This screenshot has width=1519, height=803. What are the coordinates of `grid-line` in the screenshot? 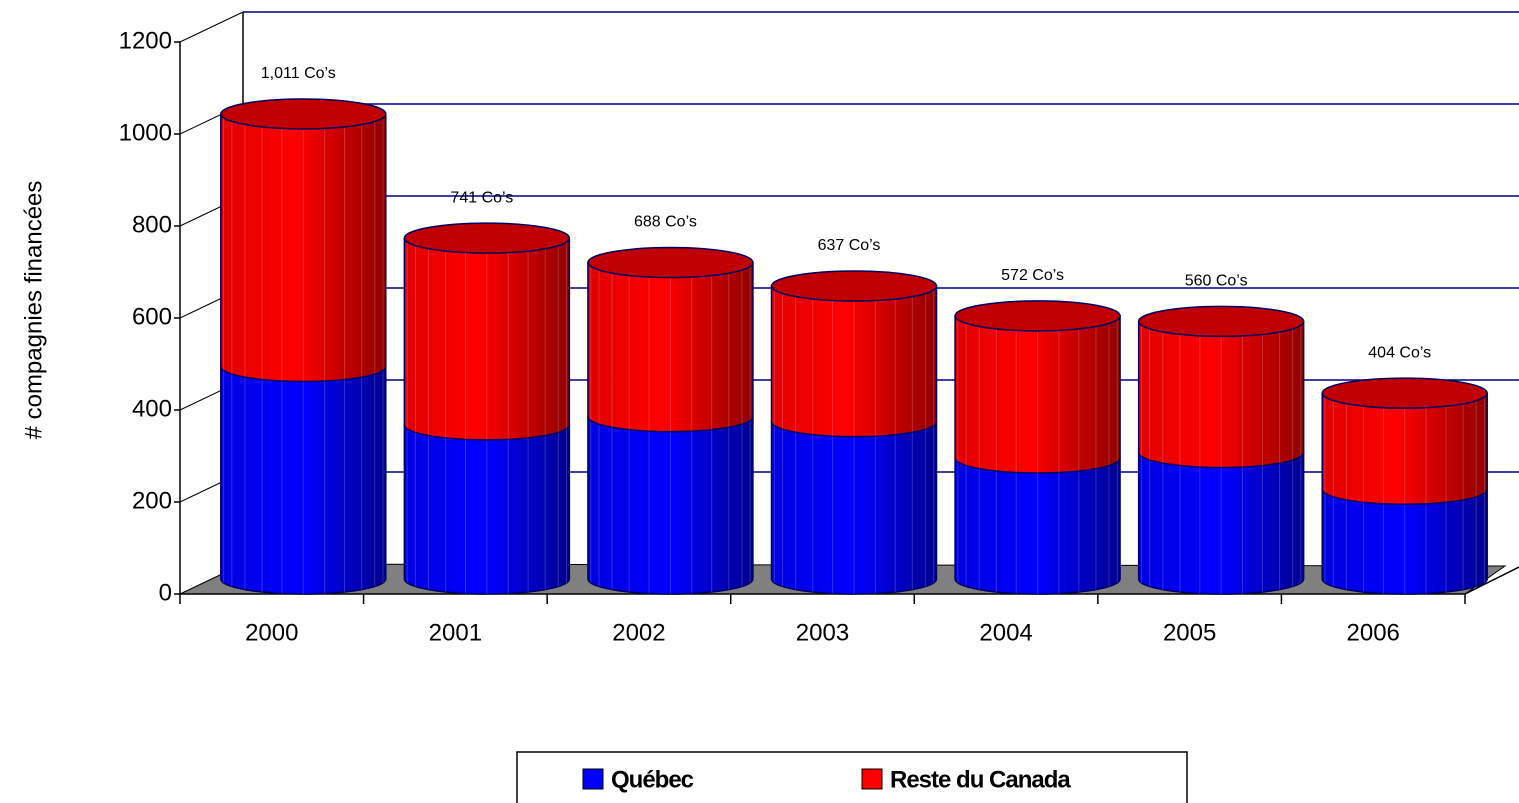 It's located at (211, 27).